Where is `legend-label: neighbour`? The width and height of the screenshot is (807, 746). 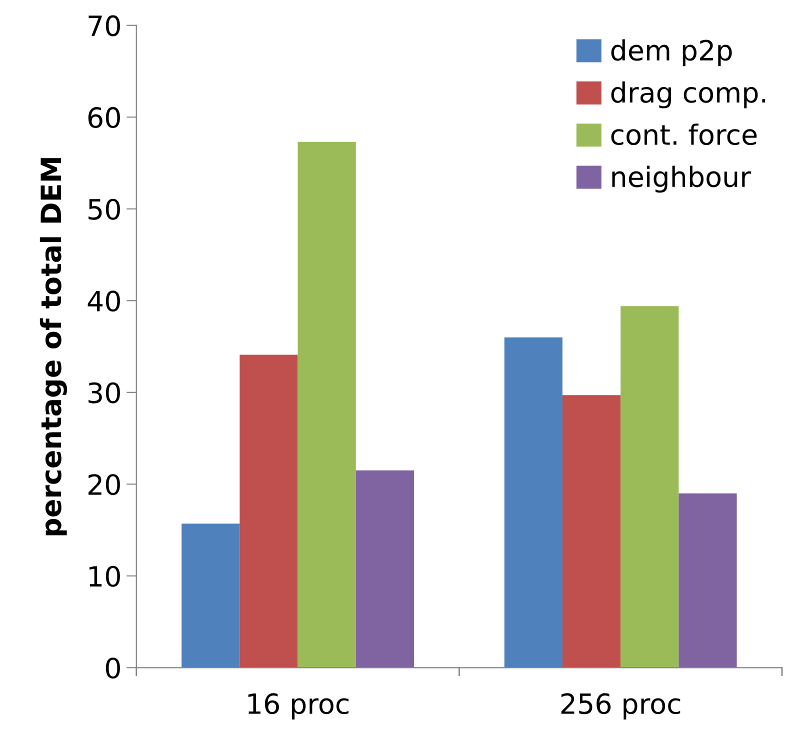 legend-label: neighbour is located at coordinates (682, 179).